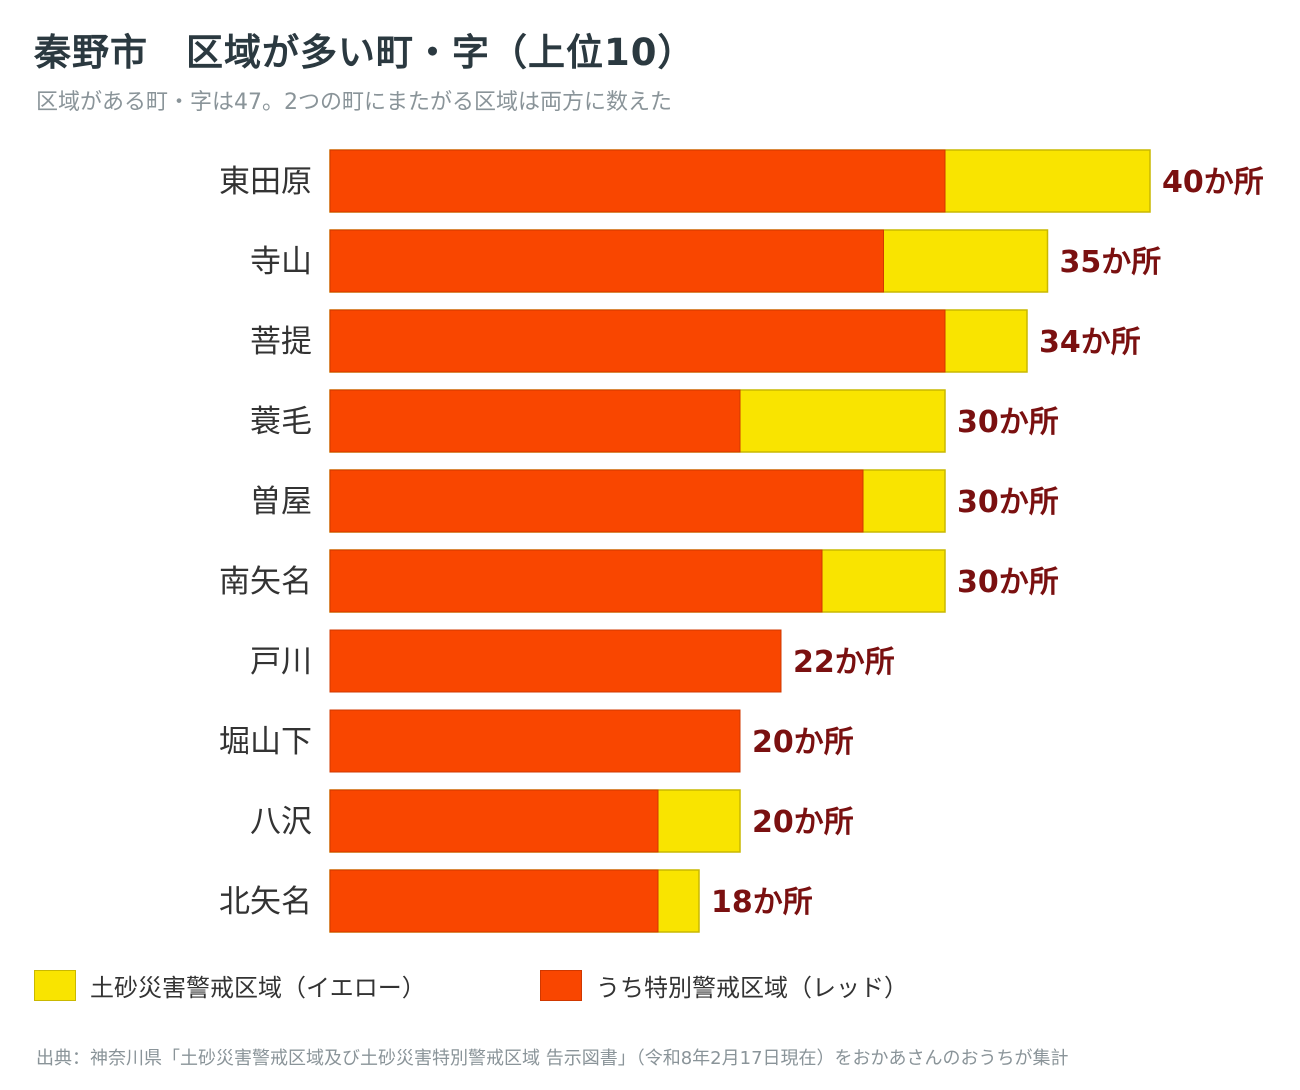 This screenshot has width=1300, height=1090. I want to click on category-label: 寺山, so click(281, 262).